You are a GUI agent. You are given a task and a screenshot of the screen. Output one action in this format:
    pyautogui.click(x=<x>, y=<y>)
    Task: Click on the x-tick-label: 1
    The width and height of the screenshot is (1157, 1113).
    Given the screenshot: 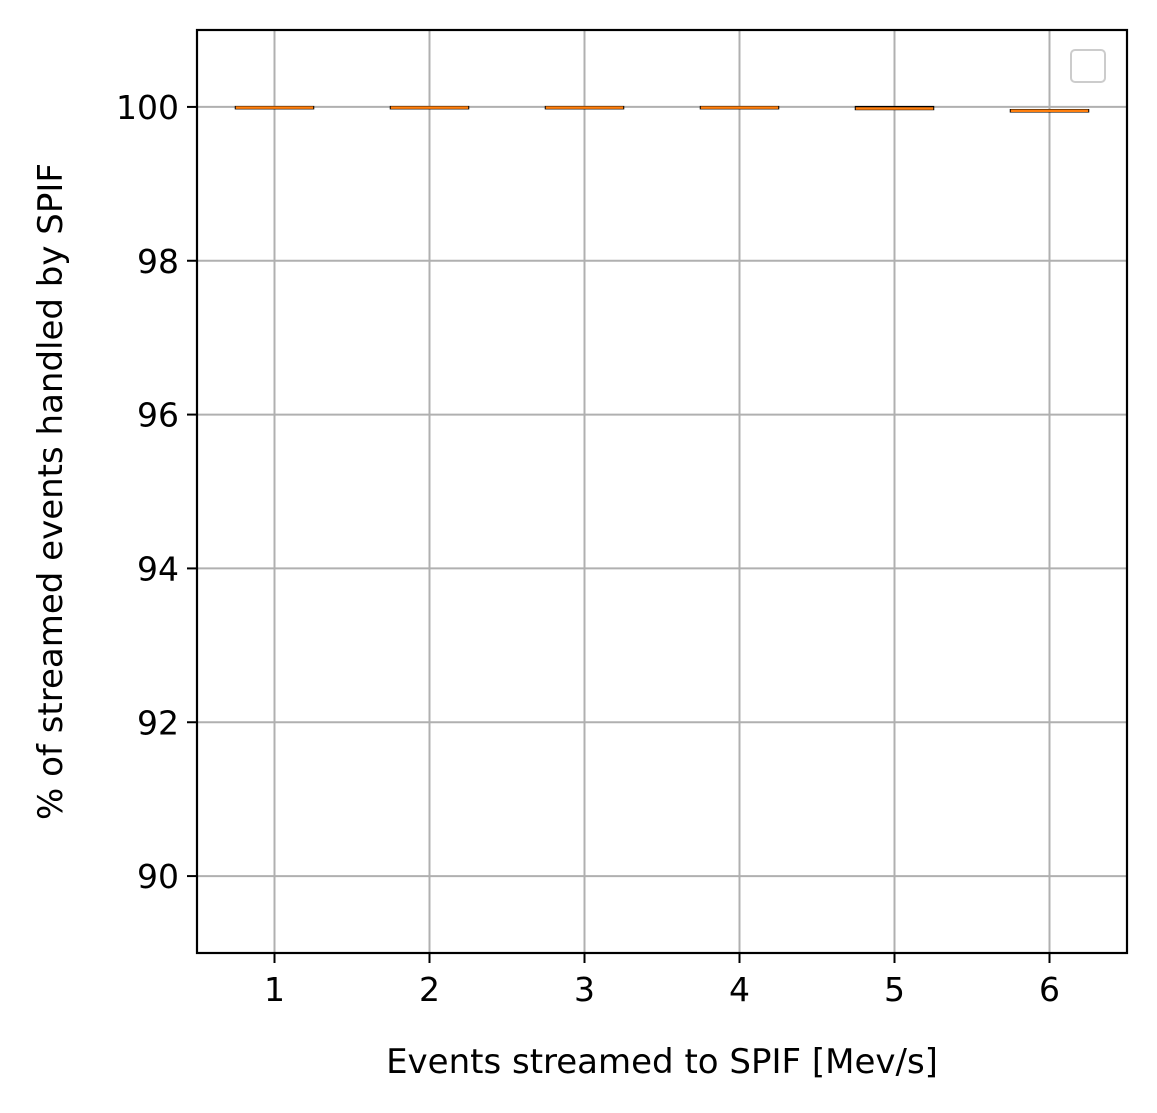 What is the action you would take?
    pyautogui.click(x=274, y=989)
    